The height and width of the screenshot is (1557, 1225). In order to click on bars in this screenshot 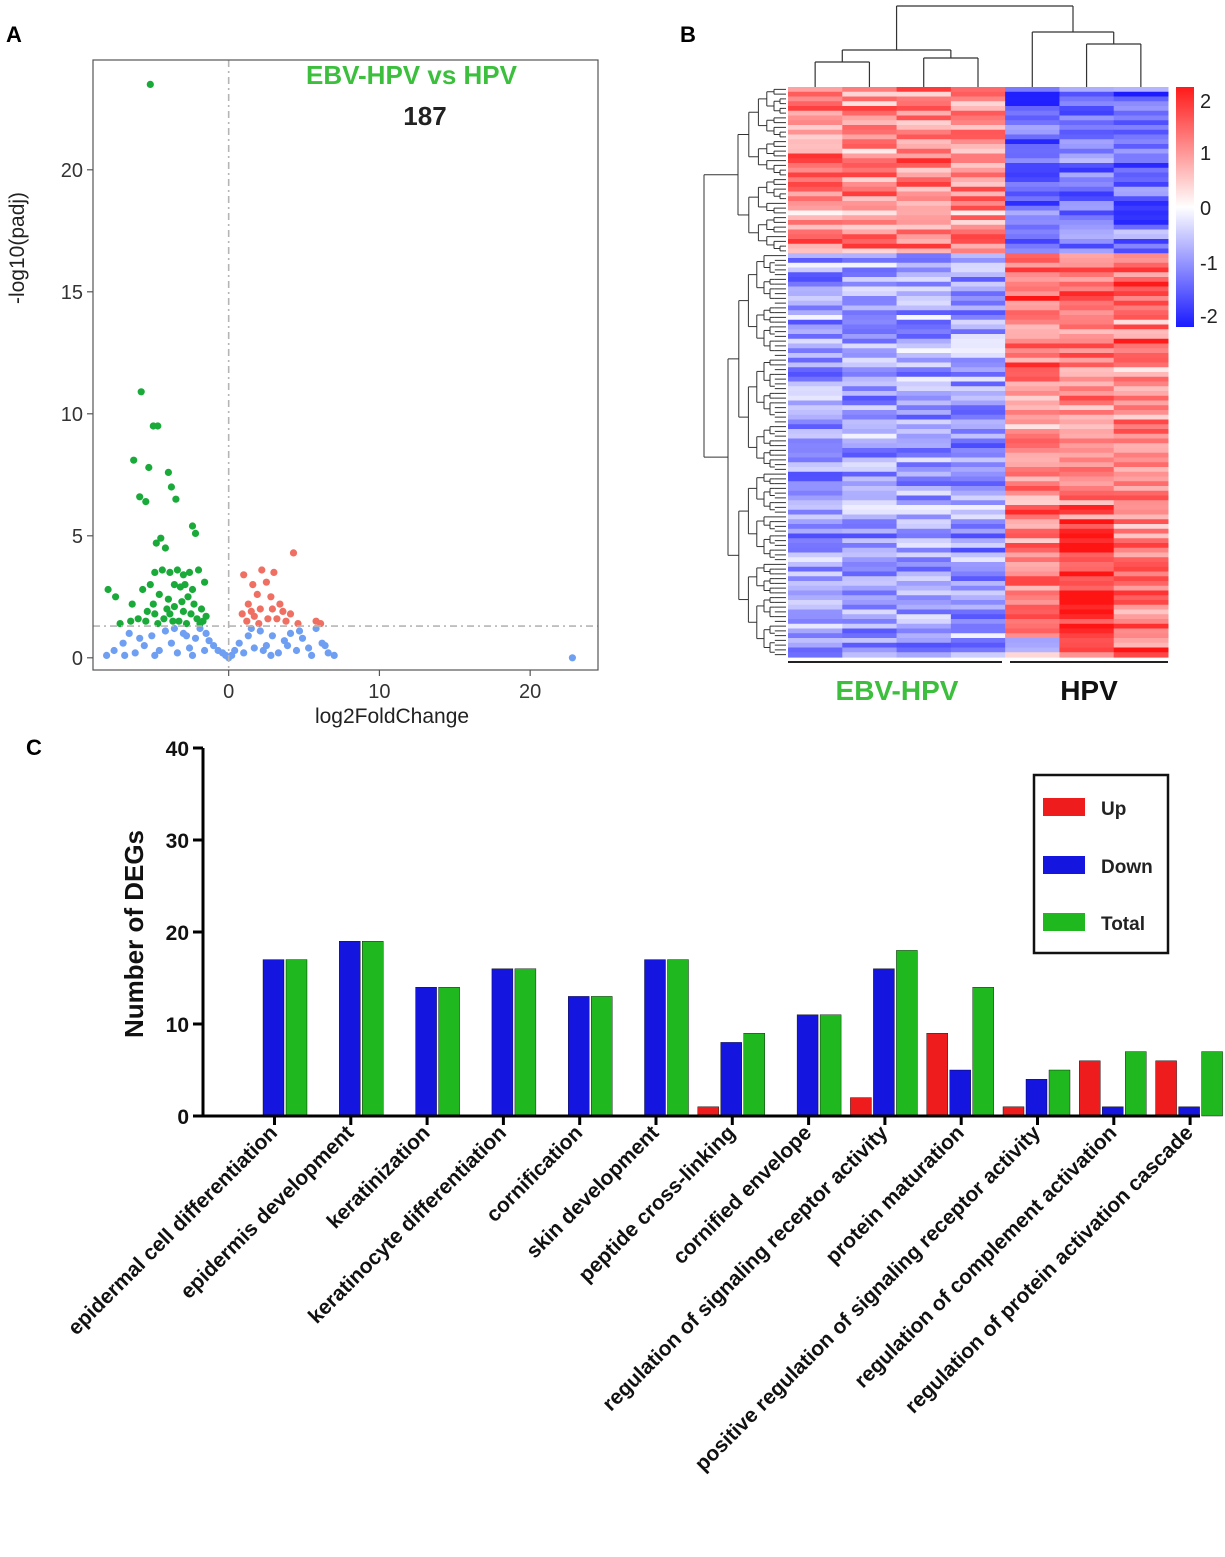, I will do `click(742, 1029)`.